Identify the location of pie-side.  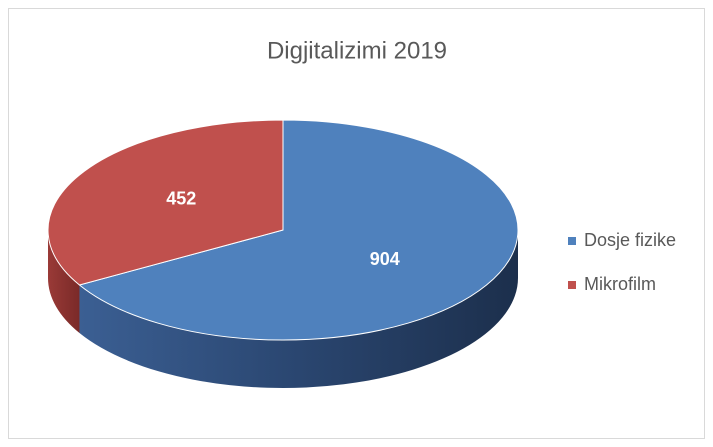
(64, 281).